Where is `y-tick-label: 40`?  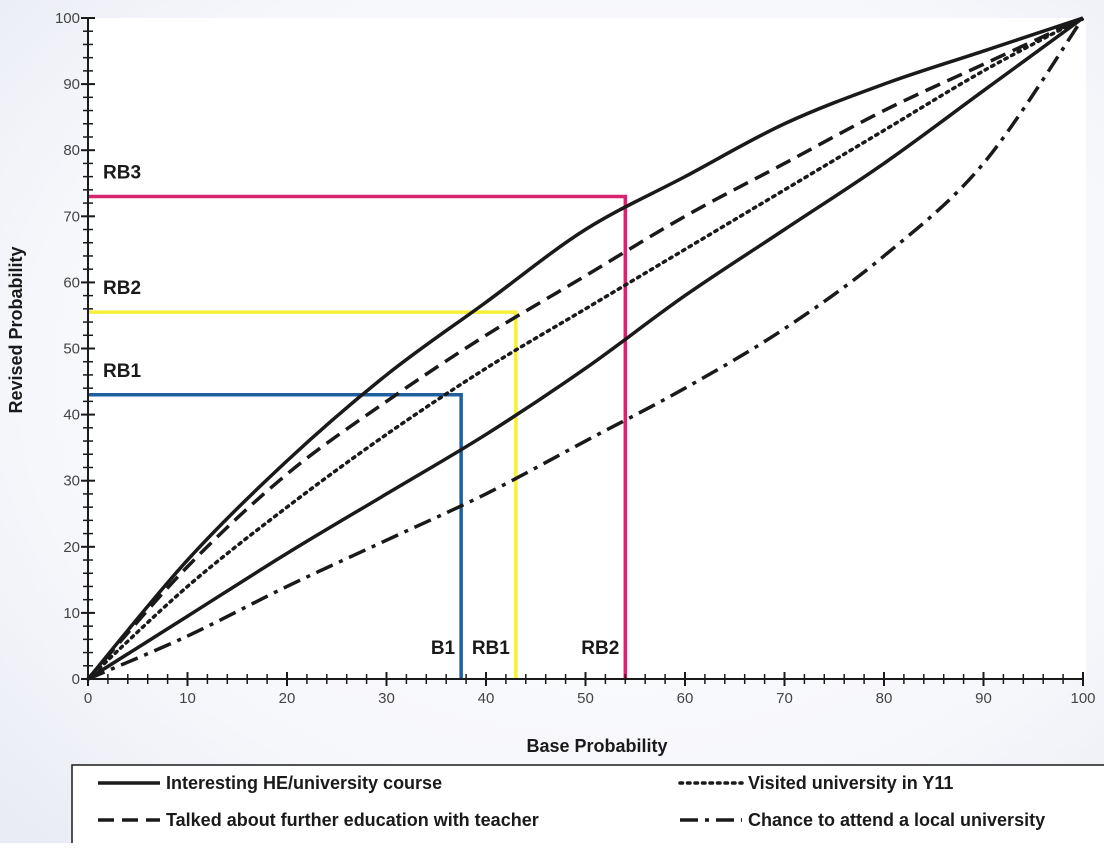 y-tick-label: 40 is located at coordinates (71, 415).